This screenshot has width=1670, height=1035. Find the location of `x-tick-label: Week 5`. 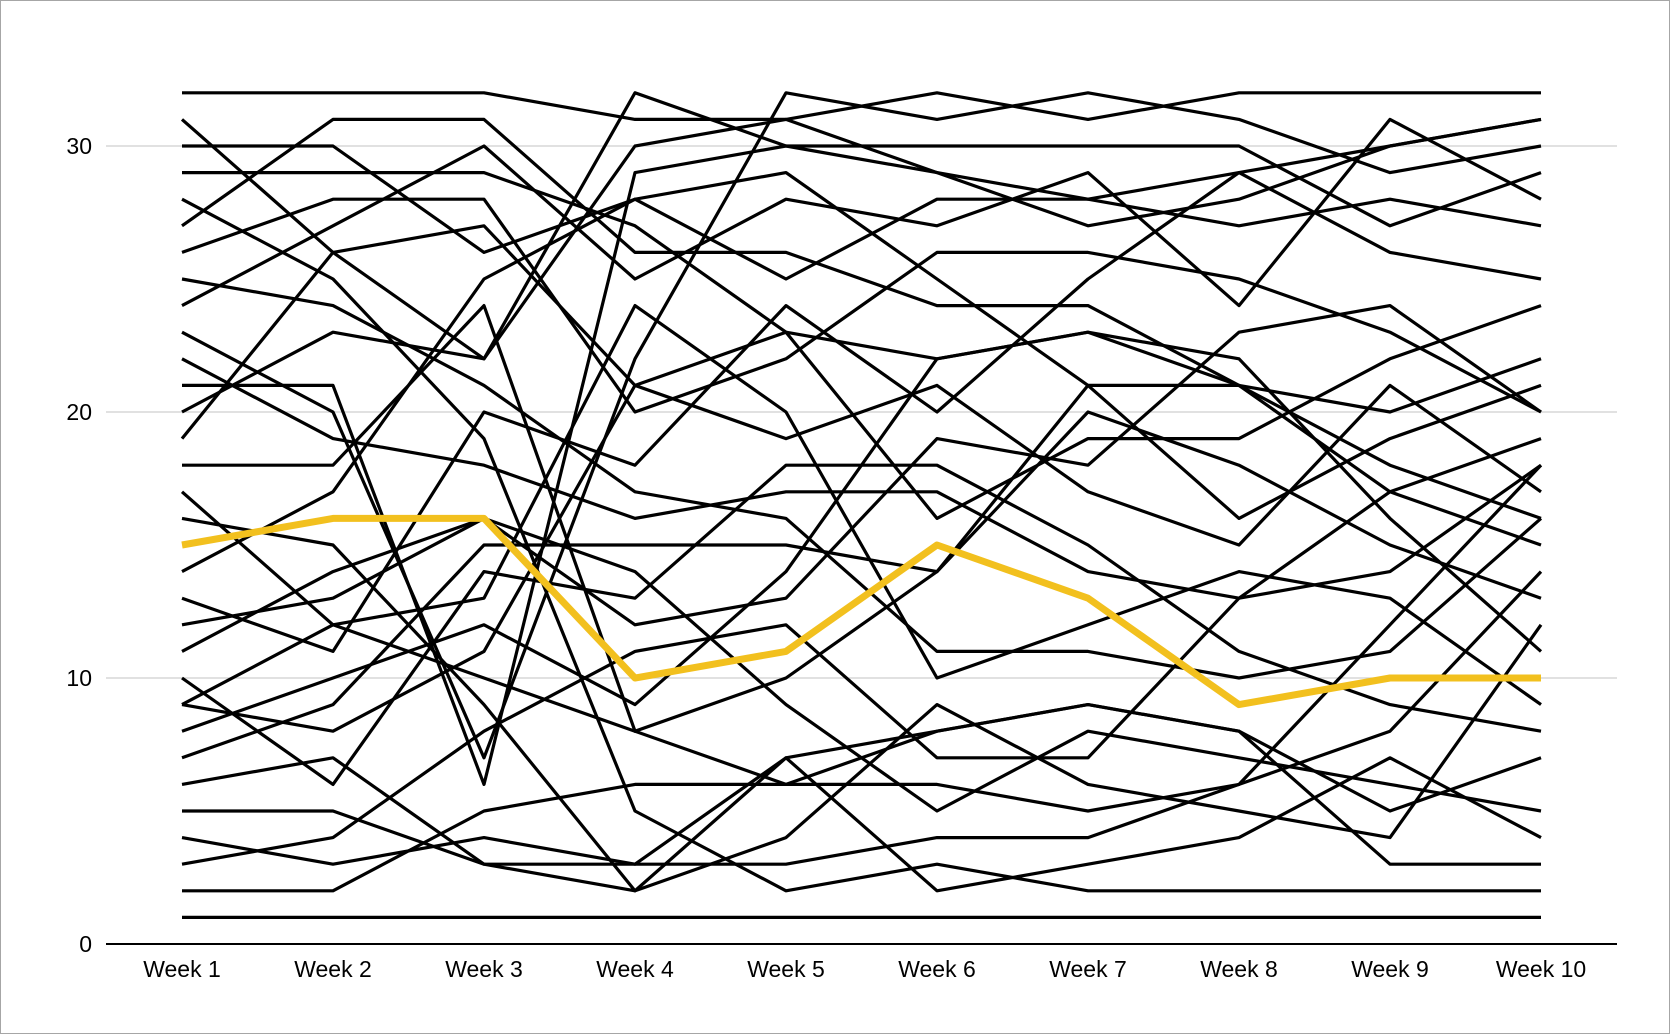

x-tick-label: Week 5 is located at coordinates (786, 969).